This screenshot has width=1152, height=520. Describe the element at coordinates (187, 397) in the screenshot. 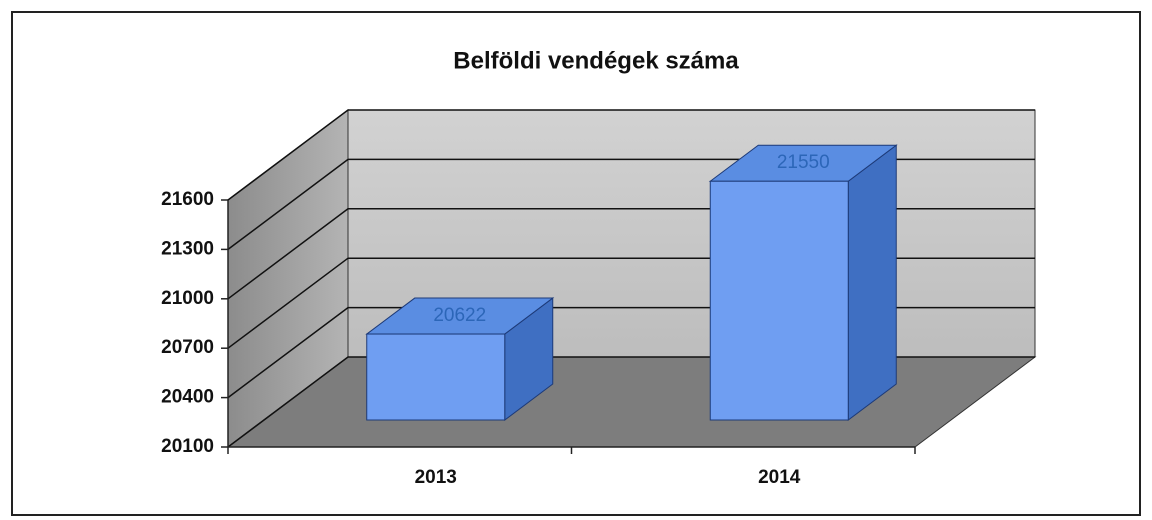

I see `y-tick-label: 20400` at that location.